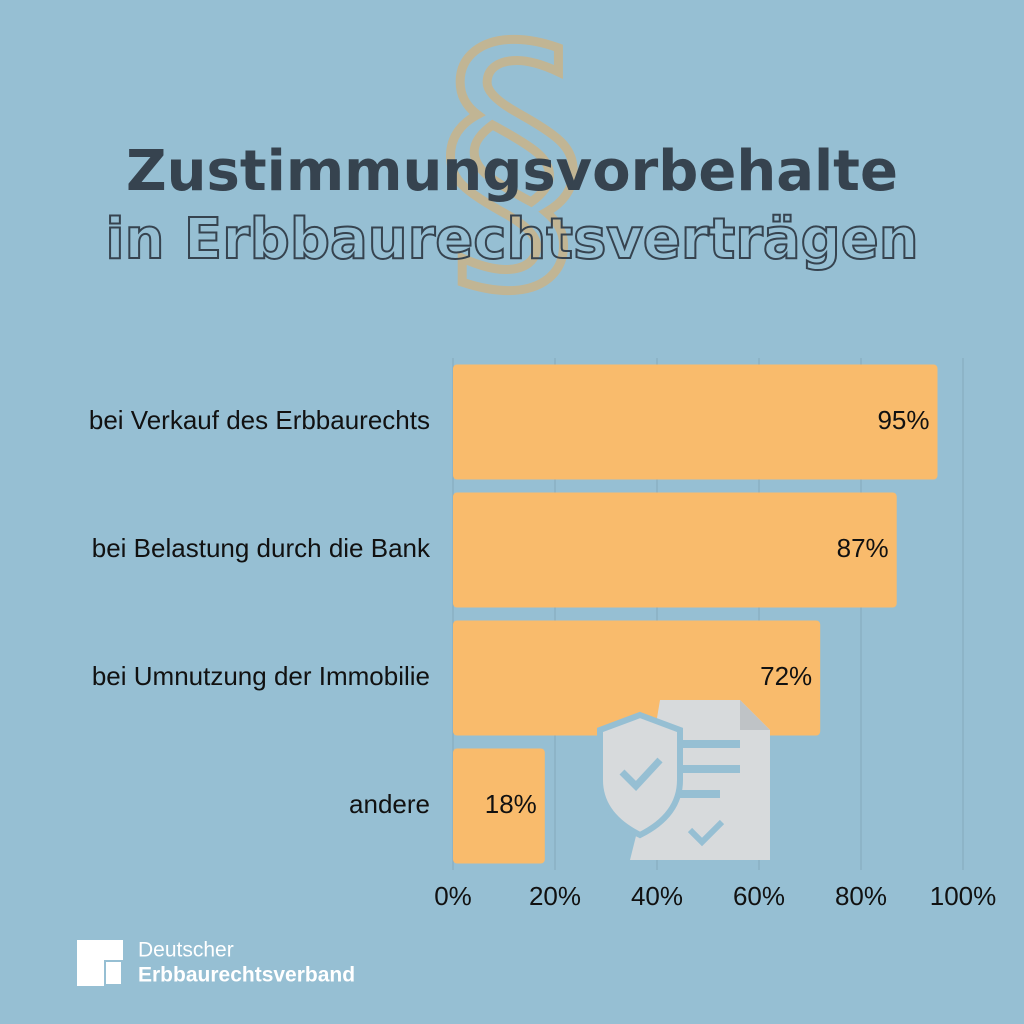 The width and height of the screenshot is (1024, 1024). I want to click on category-label: bei Belastung durch die Bank, so click(261, 548).